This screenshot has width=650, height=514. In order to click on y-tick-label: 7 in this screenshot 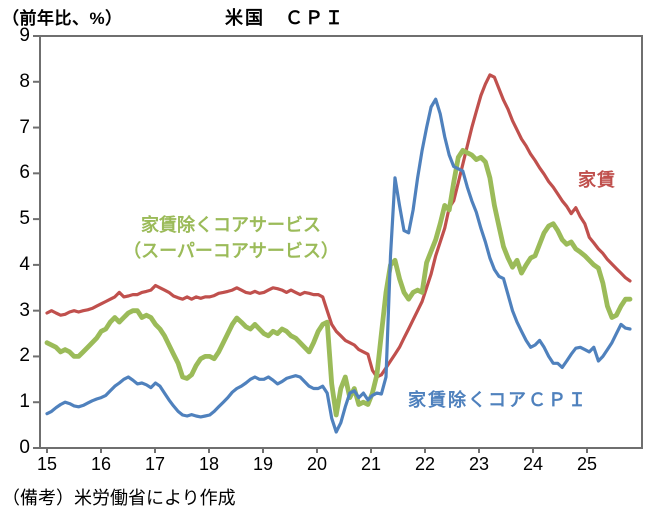, I will do `click(24, 127)`.